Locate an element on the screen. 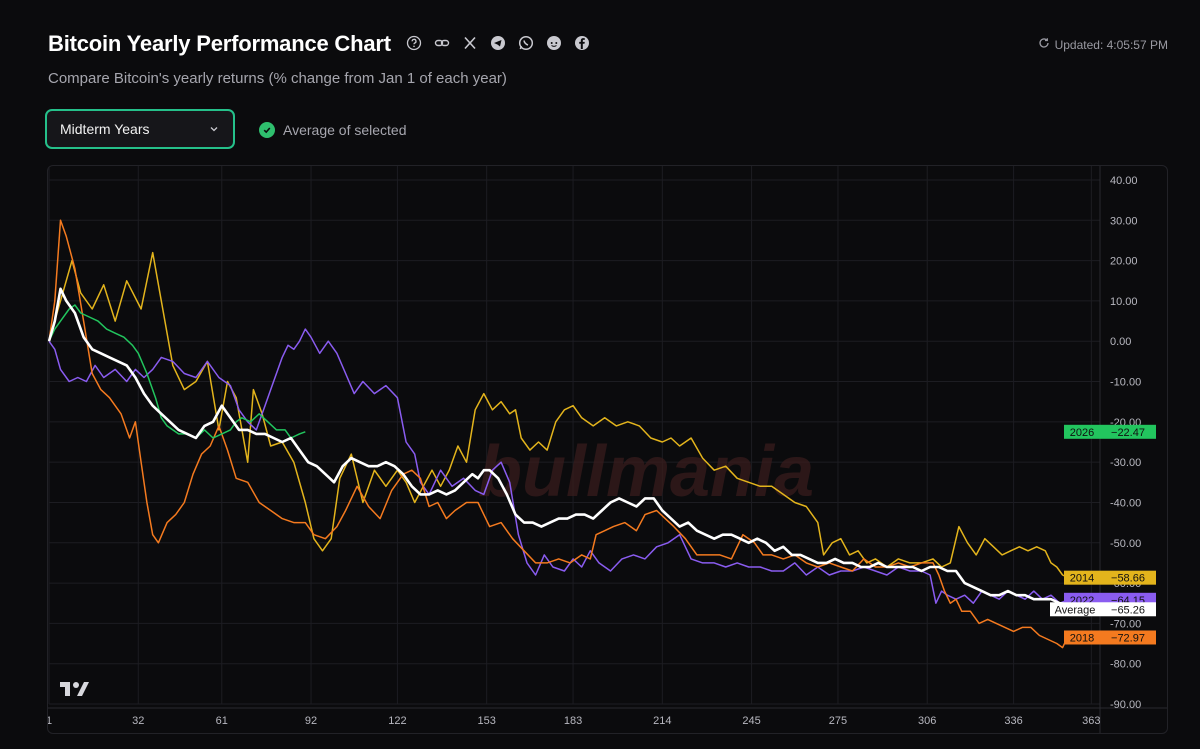 Image resolution: width=1200 pixels, height=749 pixels. link-icon is located at coordinates (442, 43).